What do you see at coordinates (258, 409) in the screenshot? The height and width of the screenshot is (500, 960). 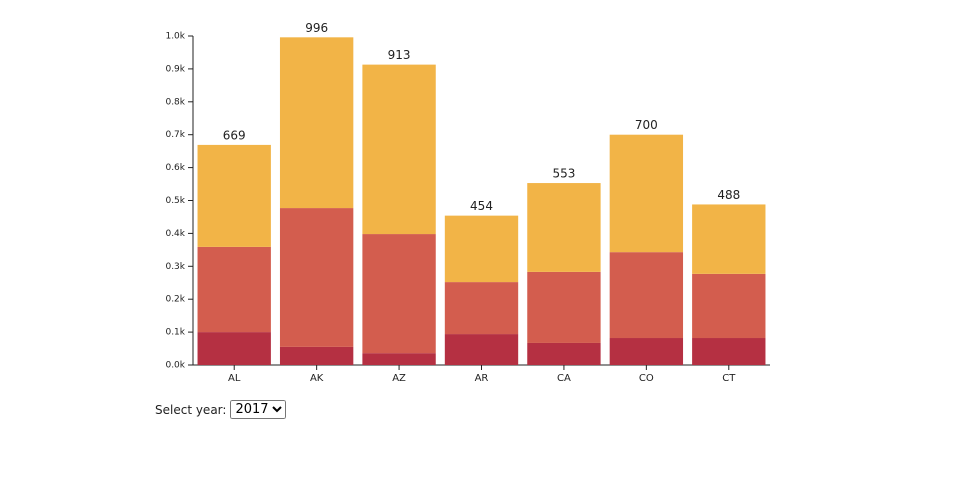 I see `year-select: 2017` at bounding box center [258, 409].